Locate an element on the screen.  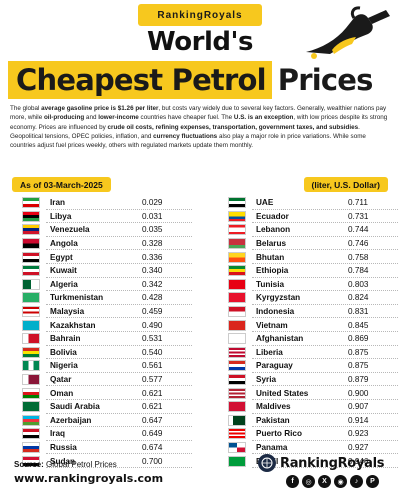
price-row: Oman 0.621 is located at coordinates (107, 393).